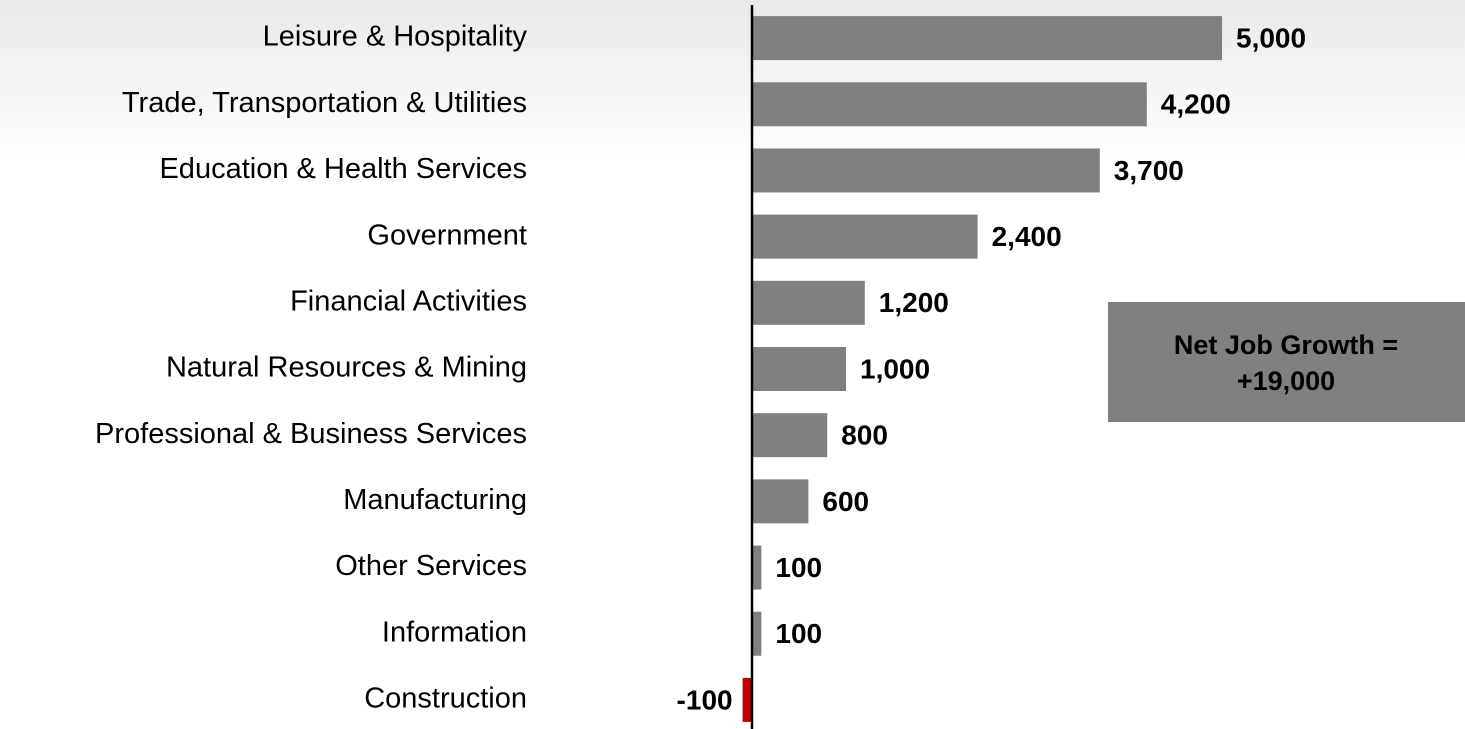 The height and width of the screenshot is (729, 1465). What do you see at coordinates (343, 169) in the screenshot?
I see `category-label: Education & Health Services` at bounding box center [343, 169].